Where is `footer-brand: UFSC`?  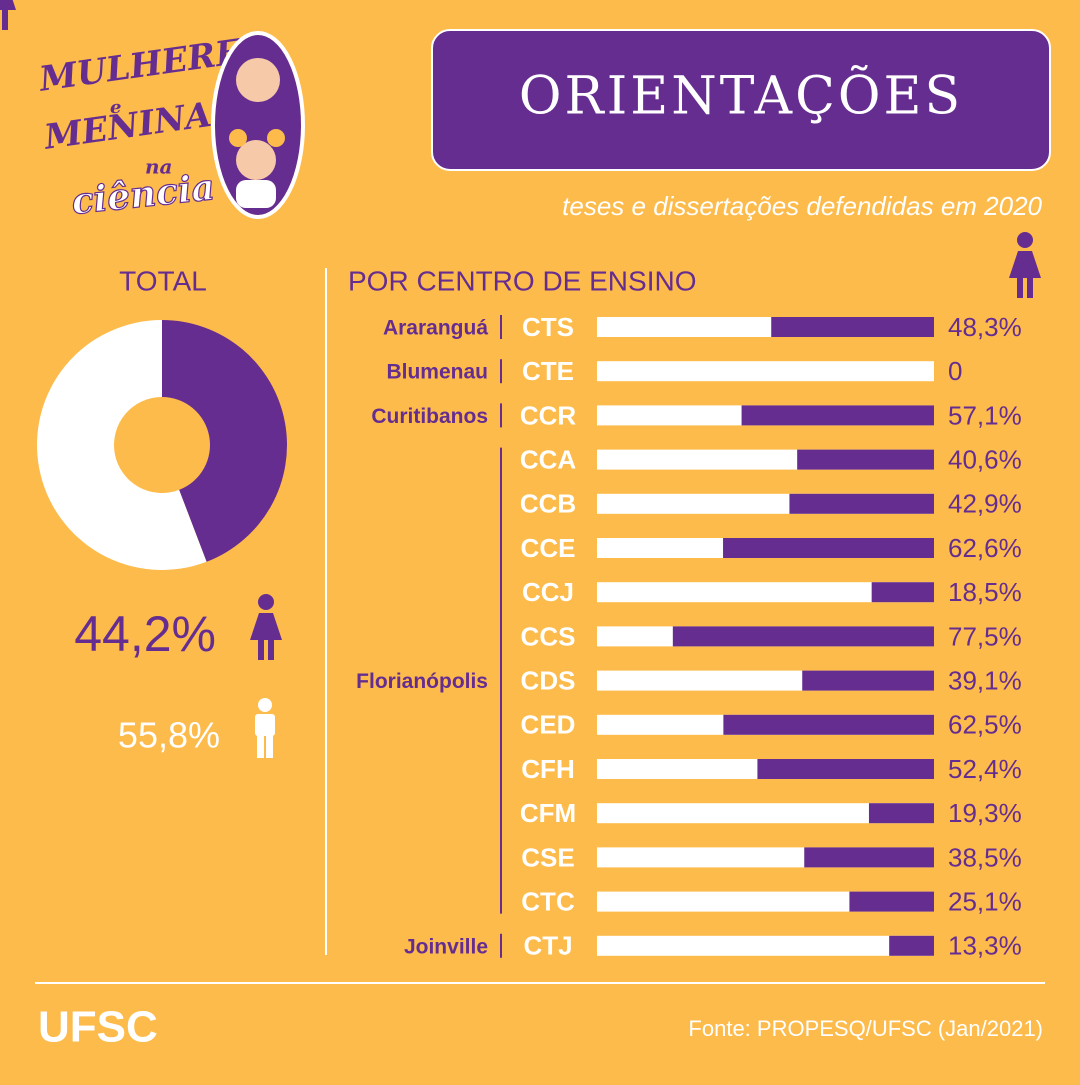 footer-brand: UFSC is located at coordinates (98, 1027).